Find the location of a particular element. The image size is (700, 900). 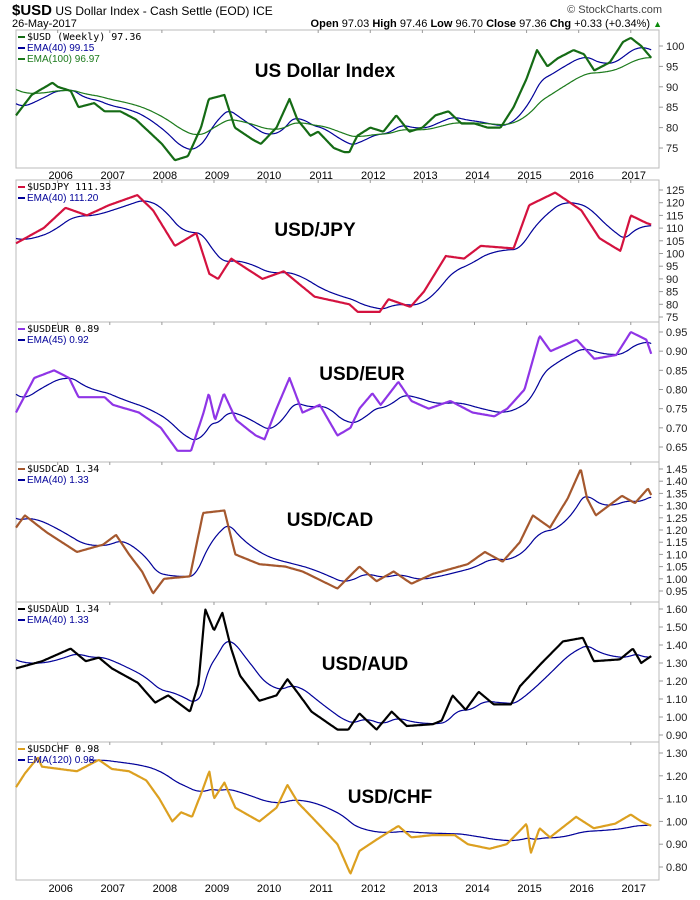

y-tick-label: 1.35 is located at coordinates (676, 494).